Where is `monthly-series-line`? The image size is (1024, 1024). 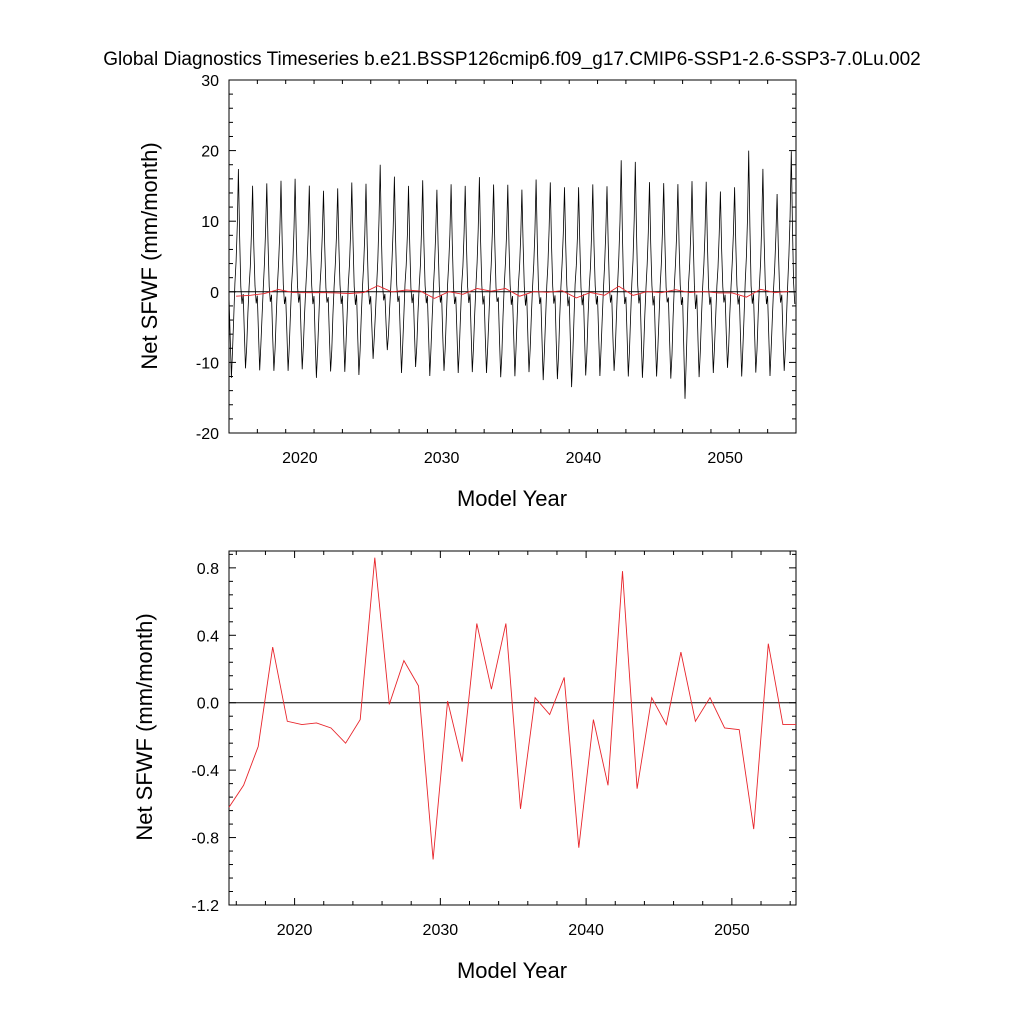
monthly-series-line is located at coordinates (512, 274).